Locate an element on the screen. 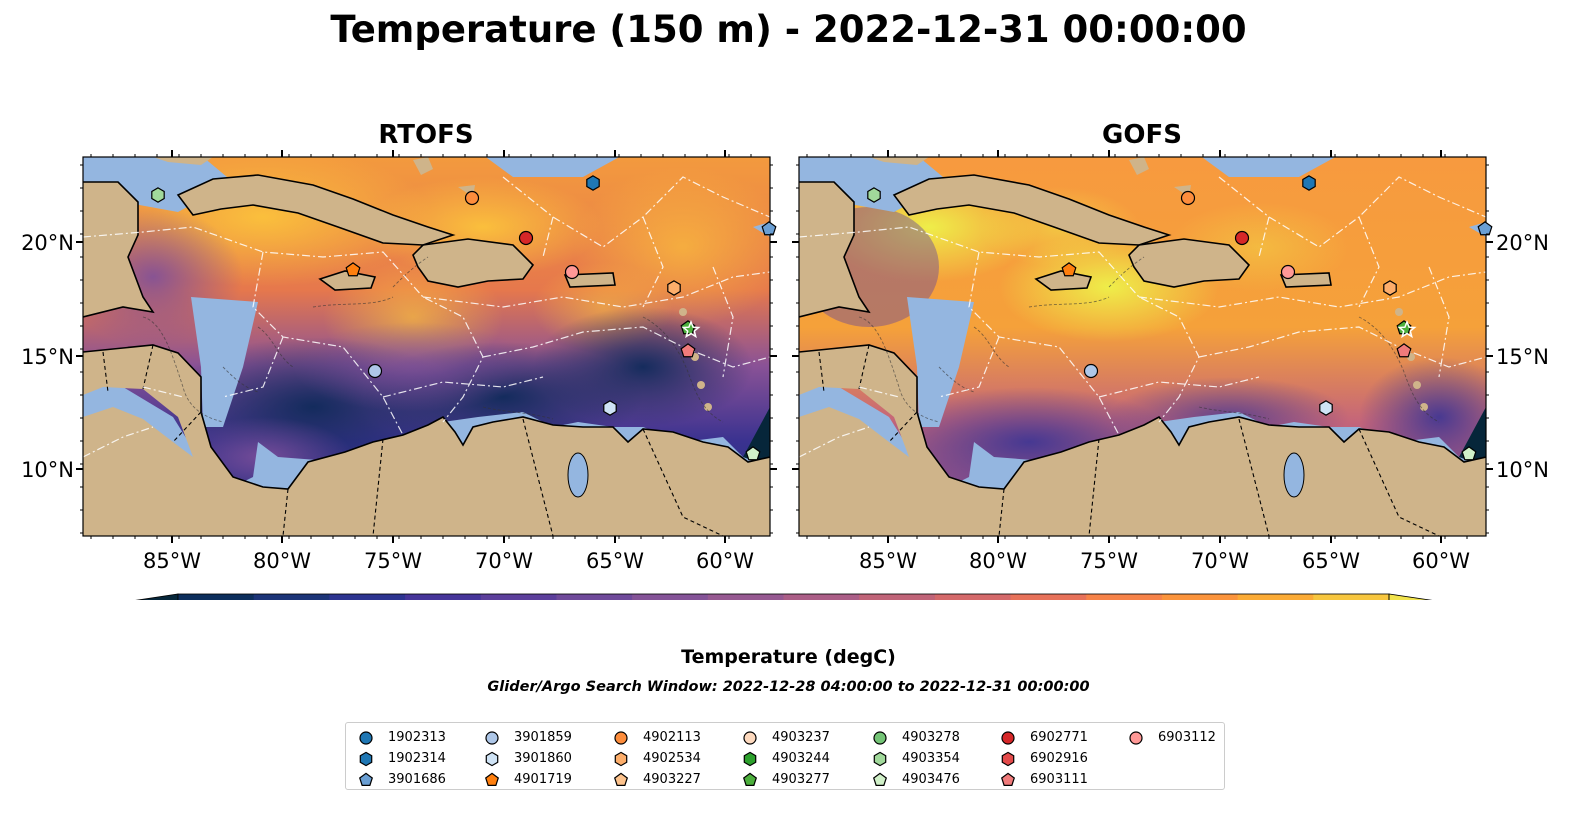 Image resolution: width=1577 pixels, height=827 pixels. legend-label: 3901859 is located at coordinates (543, 737).